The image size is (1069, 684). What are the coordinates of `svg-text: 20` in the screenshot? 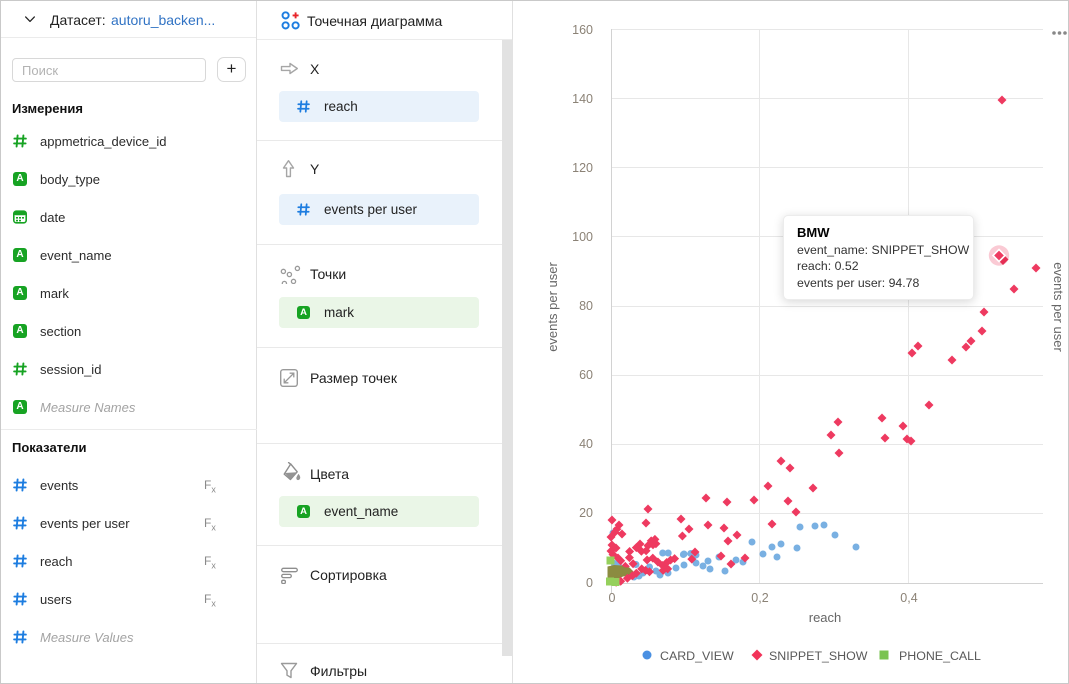 It's located at (586, 513).